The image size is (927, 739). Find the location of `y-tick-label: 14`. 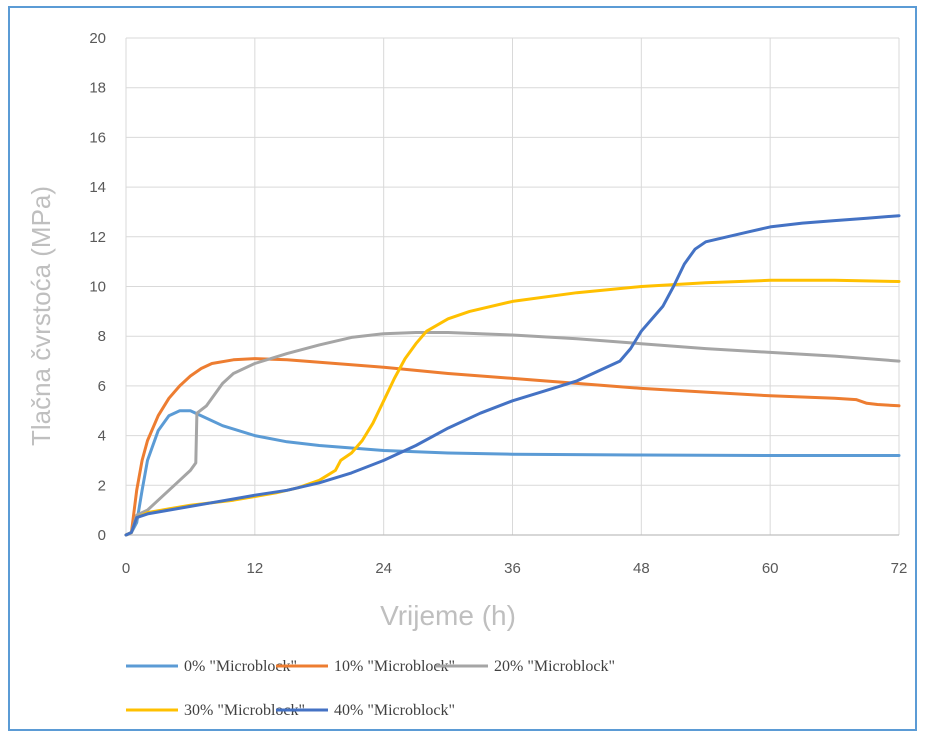

y-tick-label: 14 is located at coordinates (97, 187).